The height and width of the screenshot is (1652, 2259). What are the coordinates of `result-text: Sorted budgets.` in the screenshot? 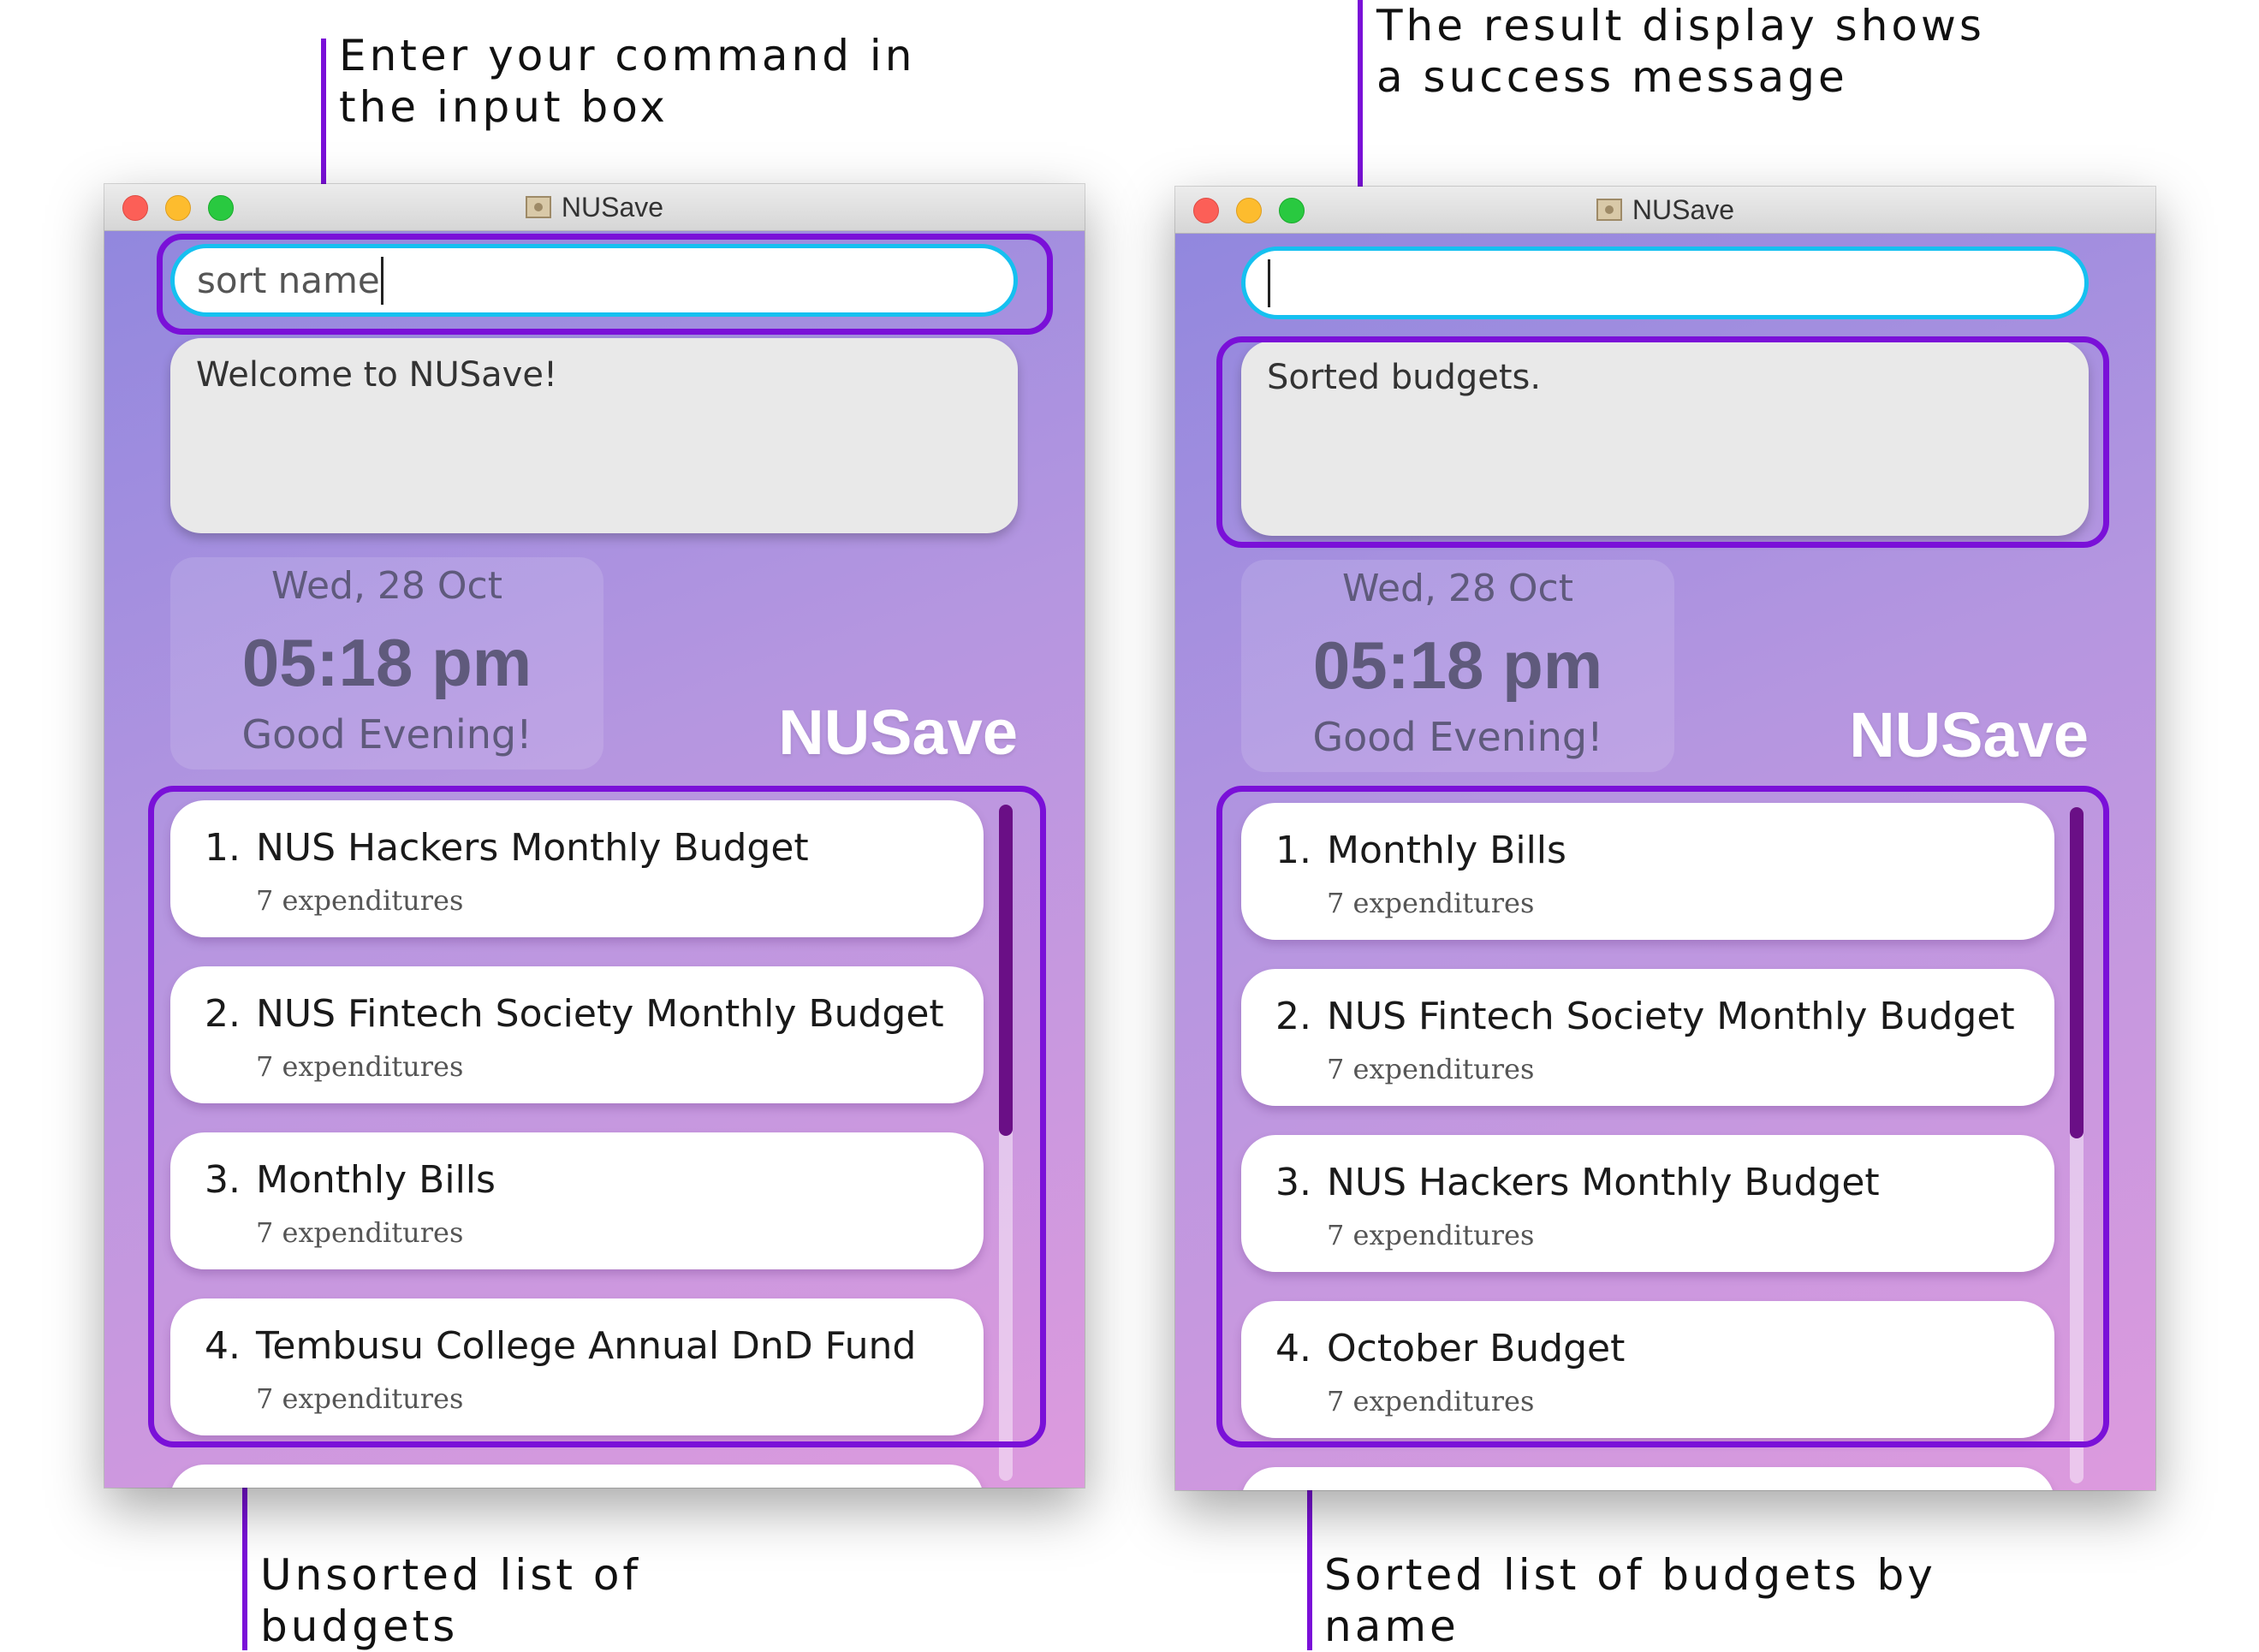 It's located at (1404, 377).